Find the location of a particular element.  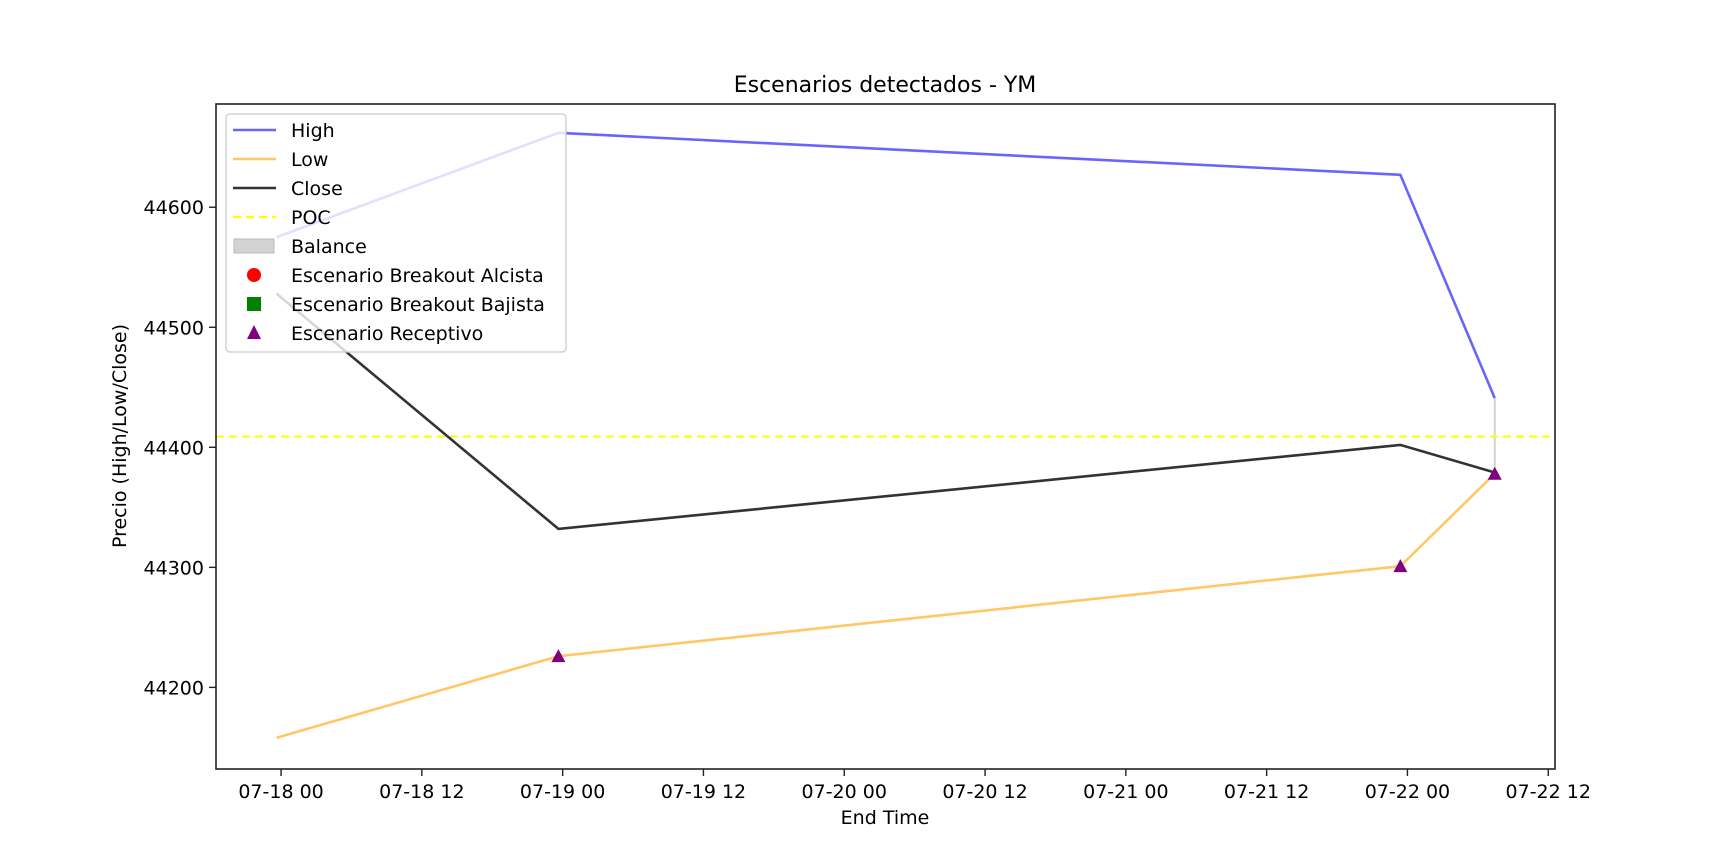

legend-item: Escenario Breakout Bajista is located at coordinates (396, 305).